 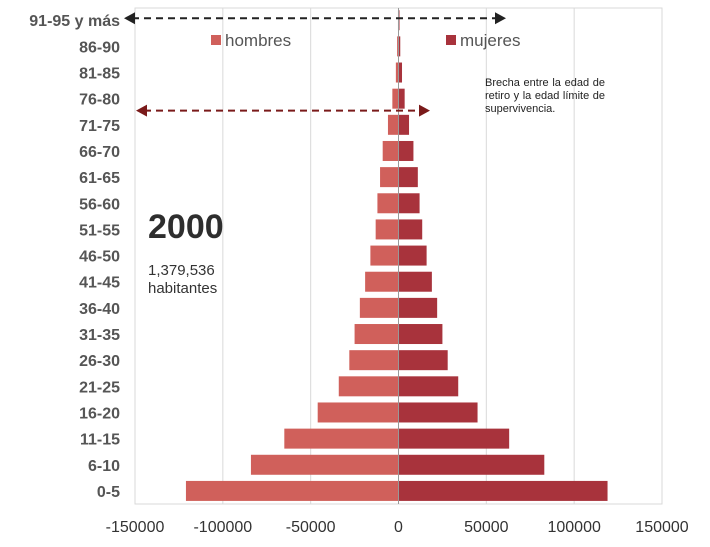 What do you see at coordinates (99, 309) in the screenshot?
I see `y-tick-label: 36-40` at bounding box center [99, 309].